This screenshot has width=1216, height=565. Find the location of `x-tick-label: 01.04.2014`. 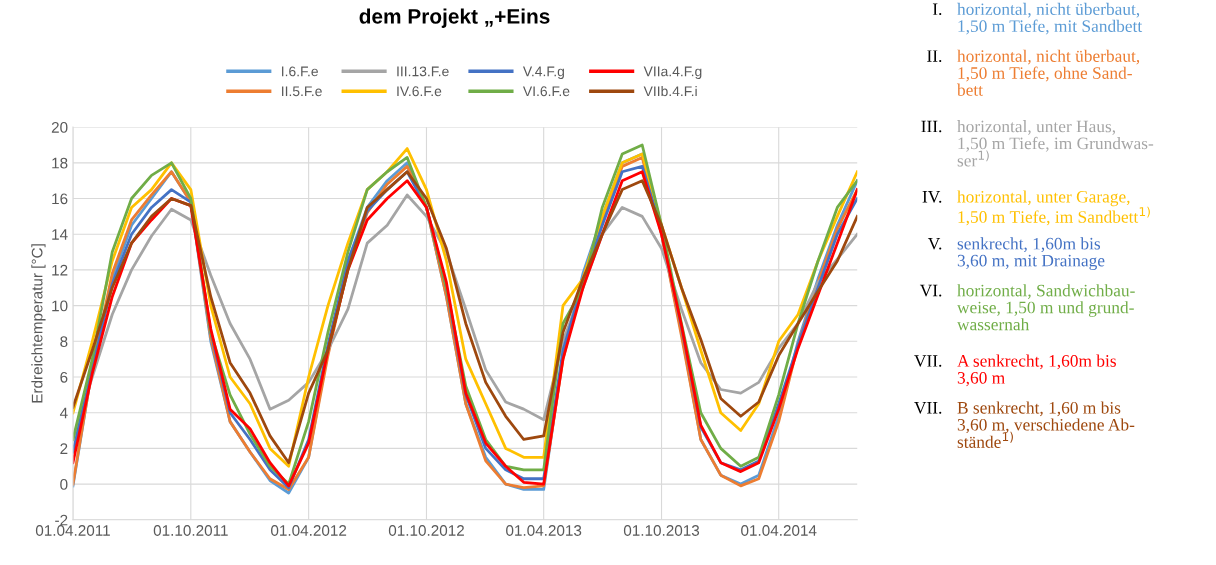

x-tick-label: 01.04.2014 is located at coordinates (779, 530).